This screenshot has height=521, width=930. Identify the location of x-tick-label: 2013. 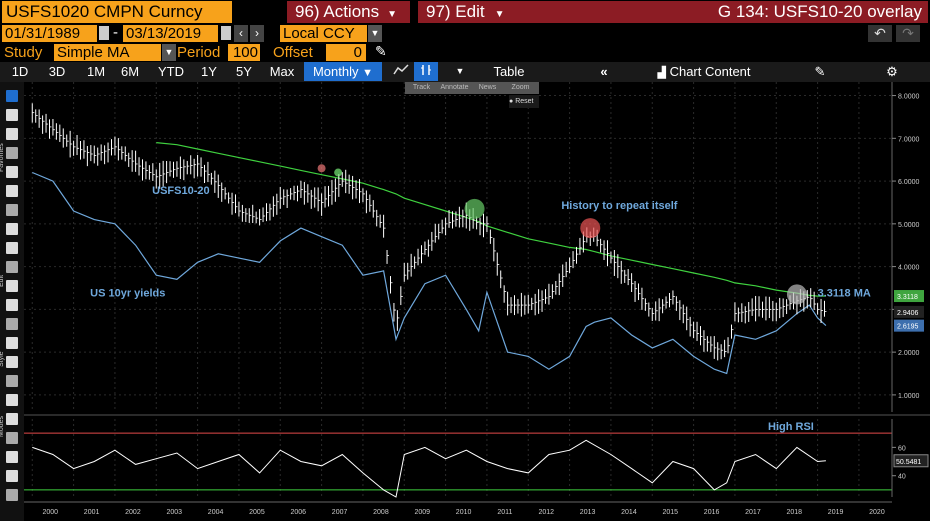
(588, 512).